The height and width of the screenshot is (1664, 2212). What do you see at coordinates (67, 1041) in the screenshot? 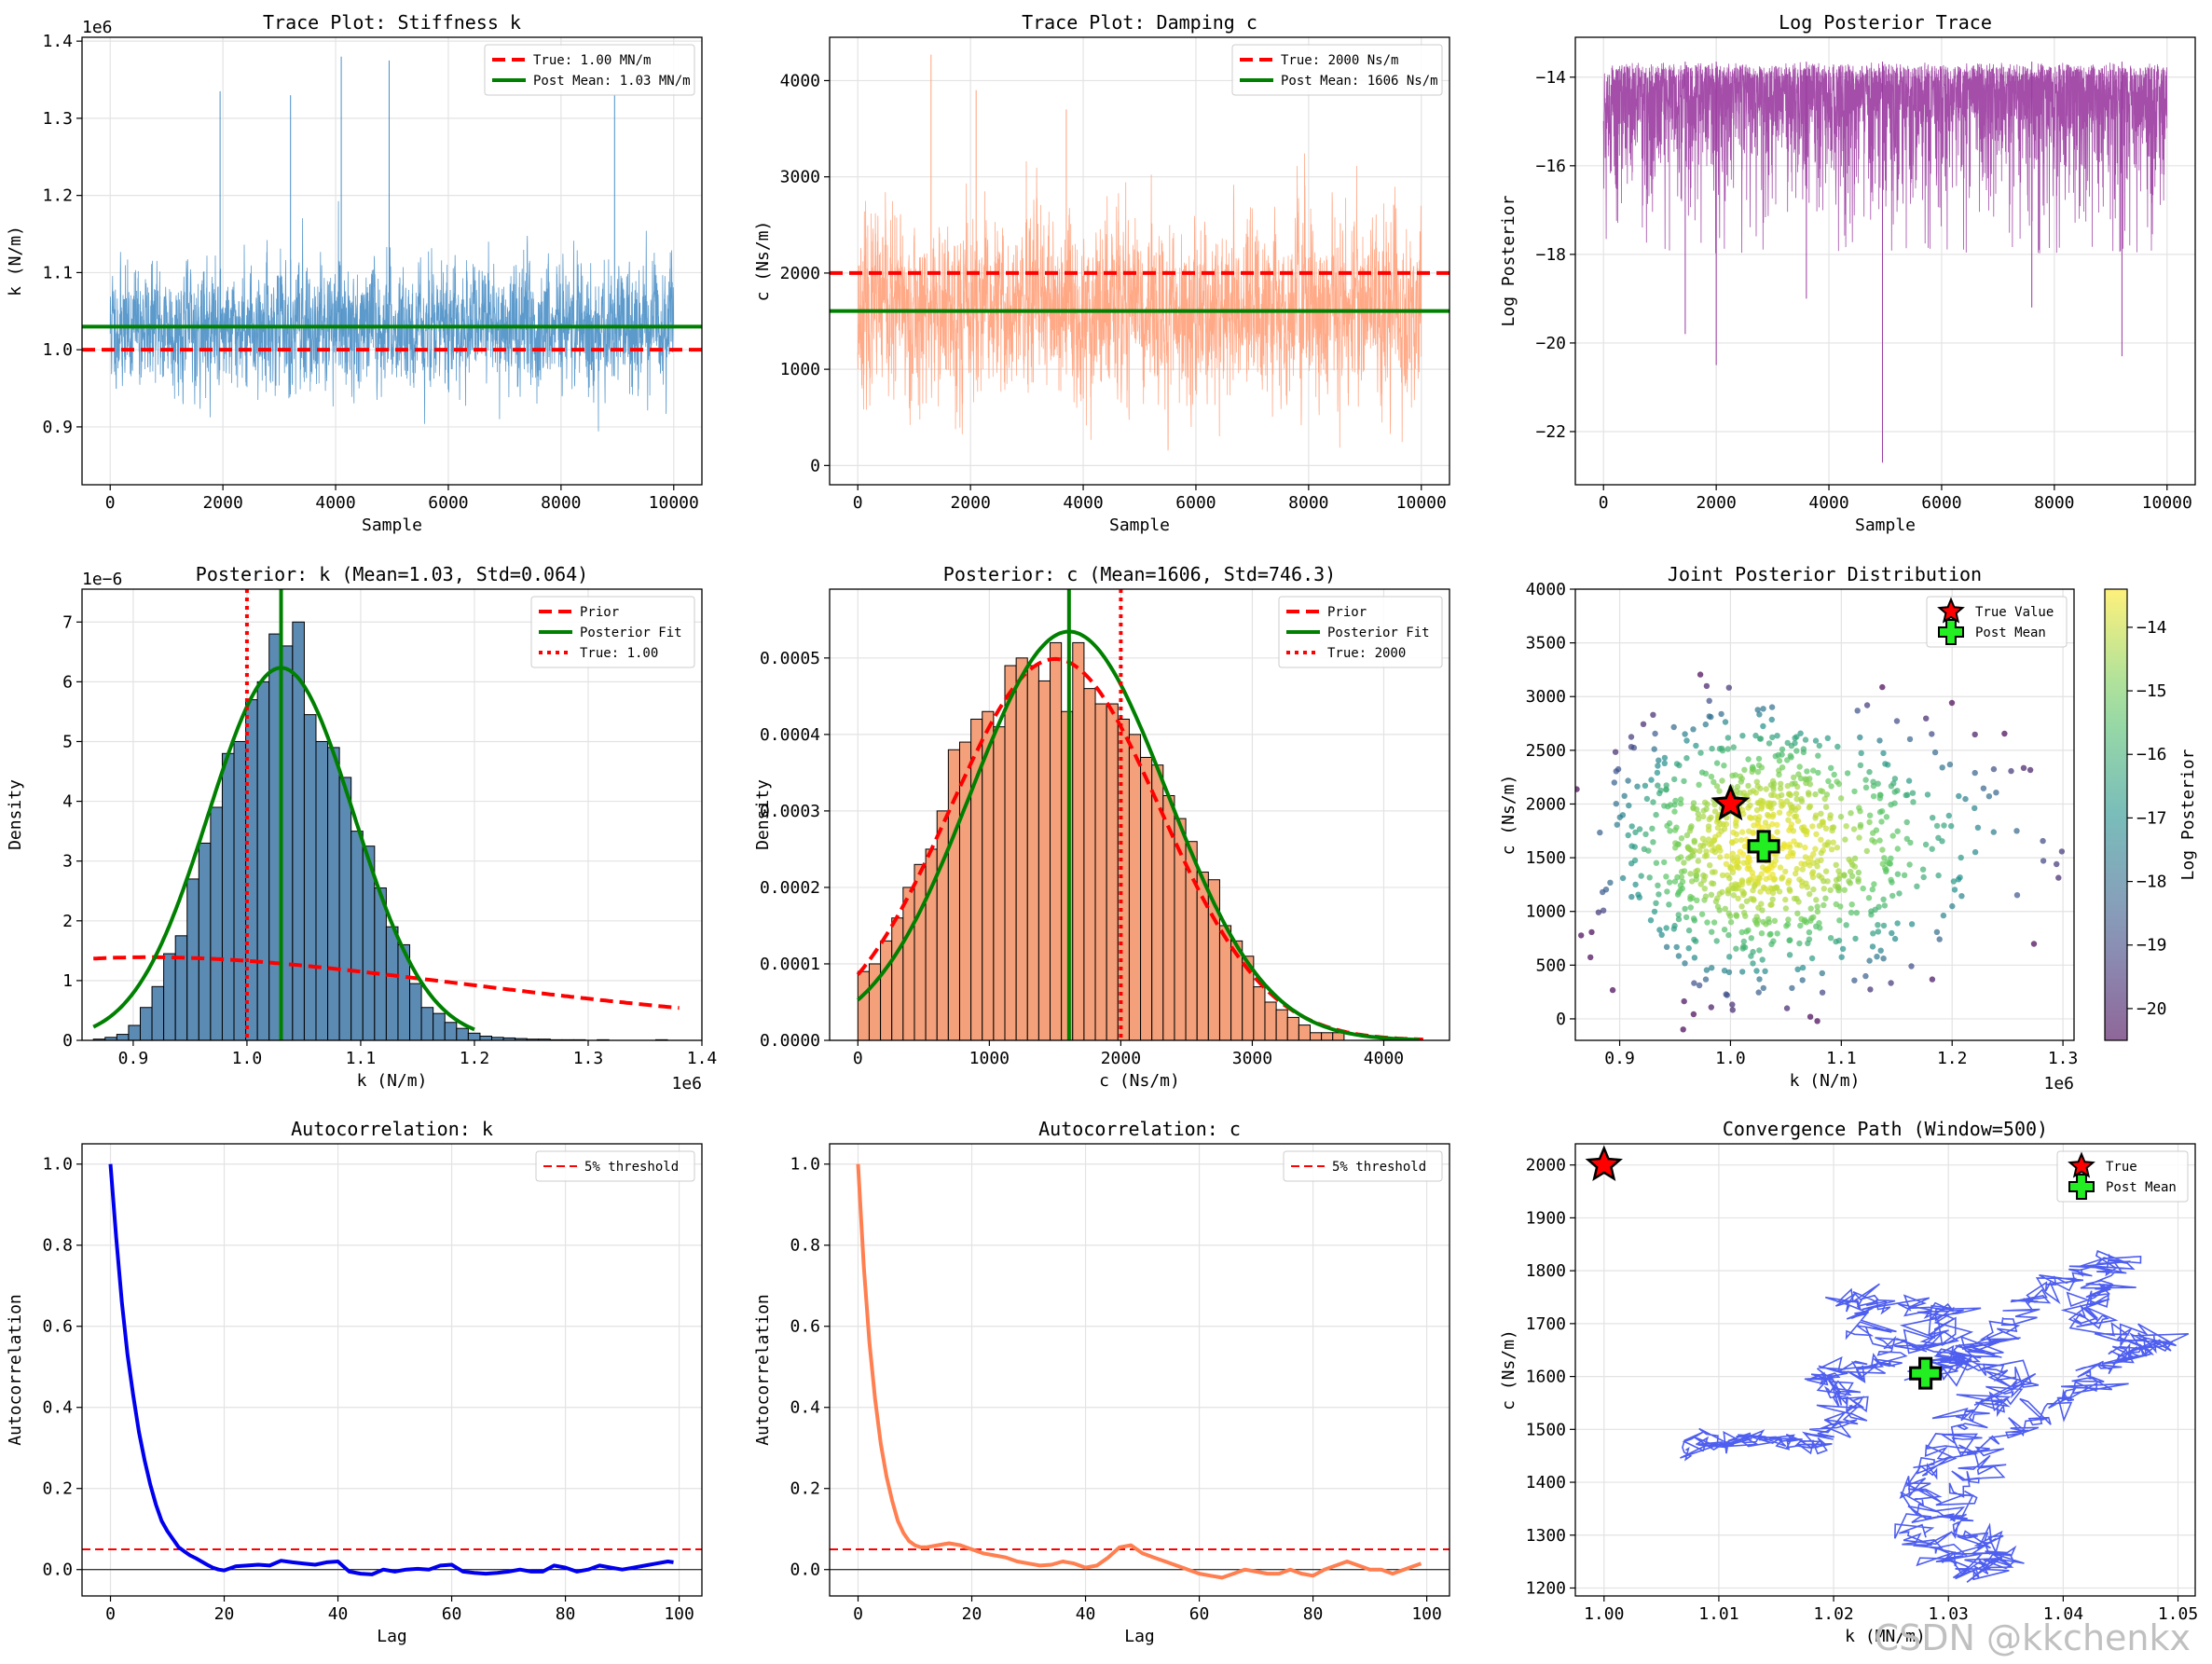
I see `y-tick-label: 0` at bounding box center [67, 1041].